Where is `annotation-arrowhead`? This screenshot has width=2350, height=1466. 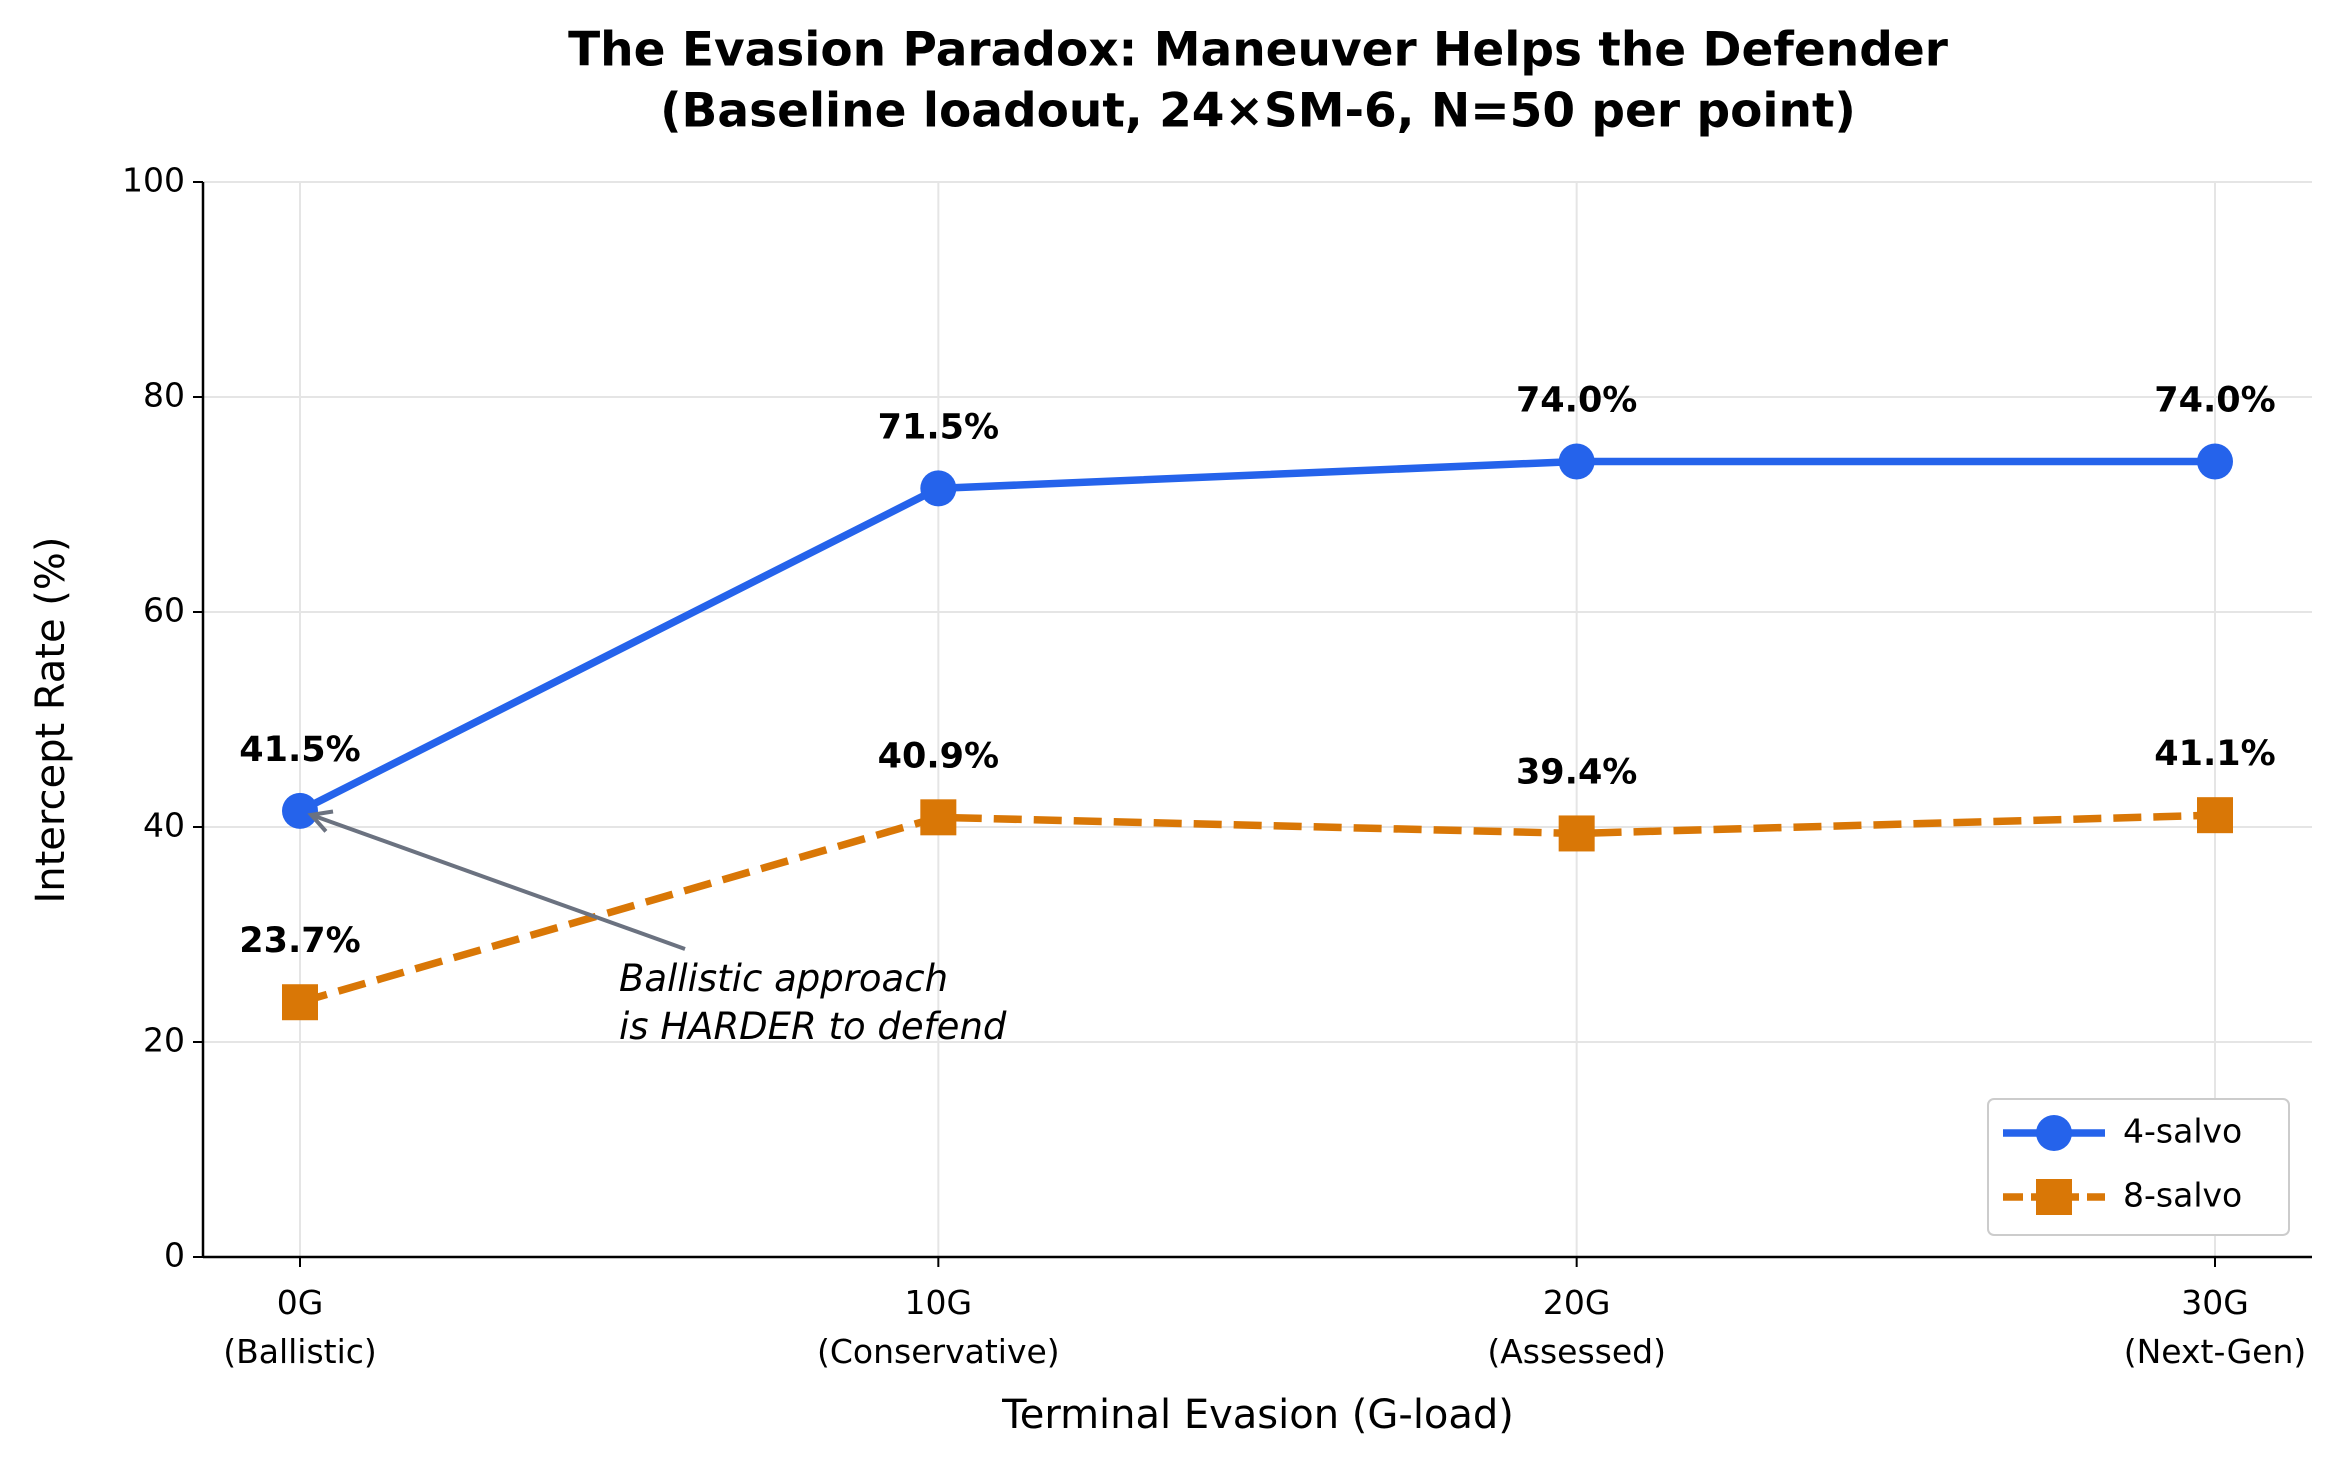 annotation-arrowhead is located at coordinates (320, 821).